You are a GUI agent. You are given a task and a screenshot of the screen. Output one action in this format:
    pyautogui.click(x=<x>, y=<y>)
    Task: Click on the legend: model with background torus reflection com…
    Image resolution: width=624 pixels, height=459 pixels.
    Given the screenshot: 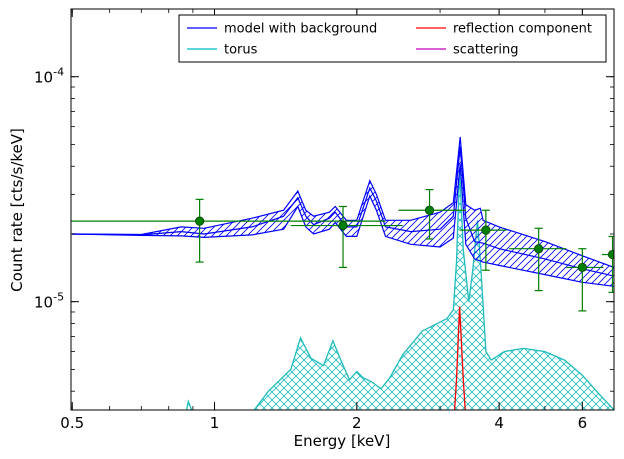 What is the action you would take?
    pyautogui.click(x=392, y=38)
    